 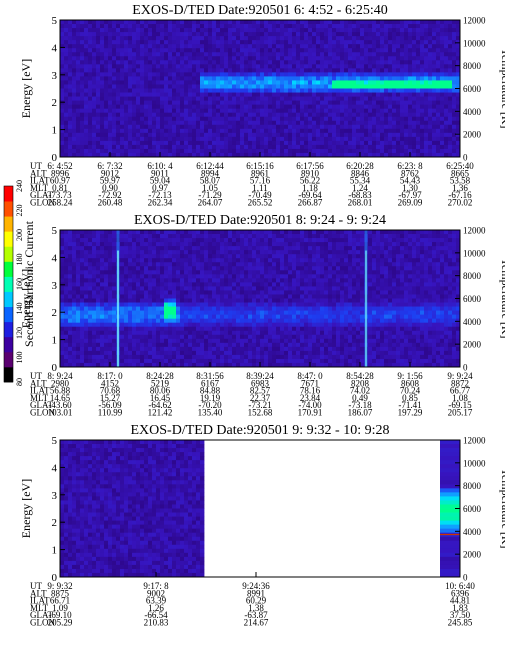 What do you see at coordinates (60, 405) in the screenshot?
I see `table-cell: -43.60` at bounding box center [60, 405].